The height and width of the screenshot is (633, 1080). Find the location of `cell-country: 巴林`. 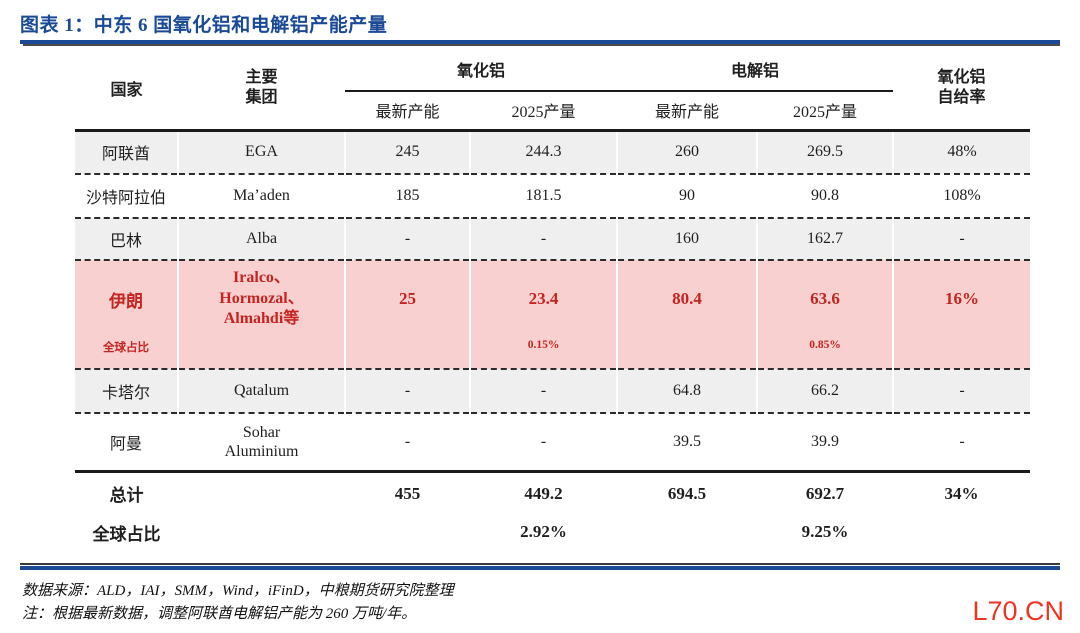

cell-country: 巴林 is located at coordinates (126, 239).